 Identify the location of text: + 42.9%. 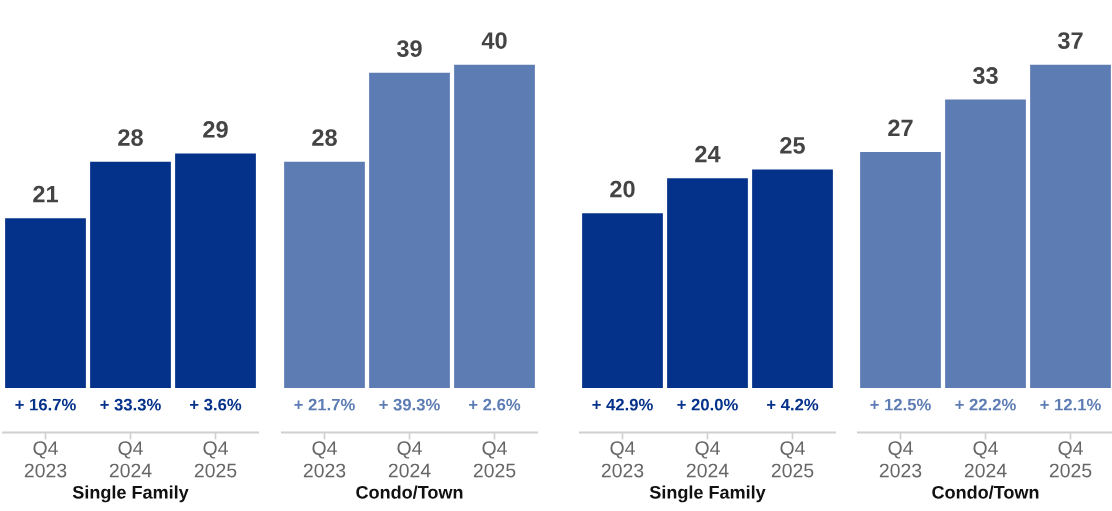
(622, 404).